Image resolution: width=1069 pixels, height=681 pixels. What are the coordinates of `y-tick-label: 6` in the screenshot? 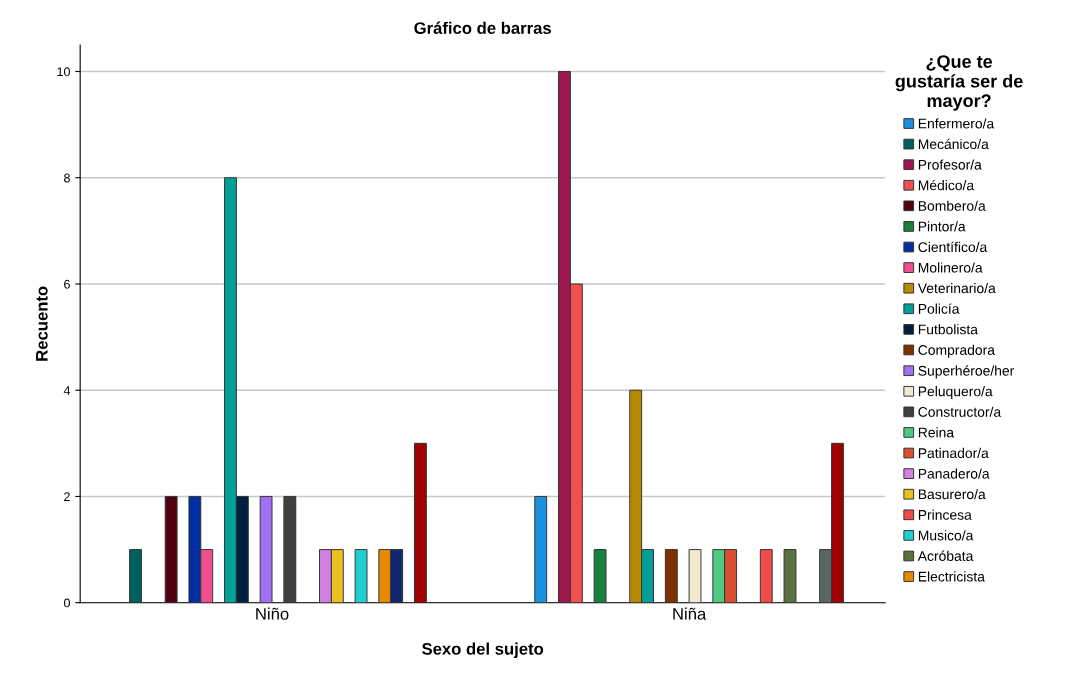 It's located at (67, 284).